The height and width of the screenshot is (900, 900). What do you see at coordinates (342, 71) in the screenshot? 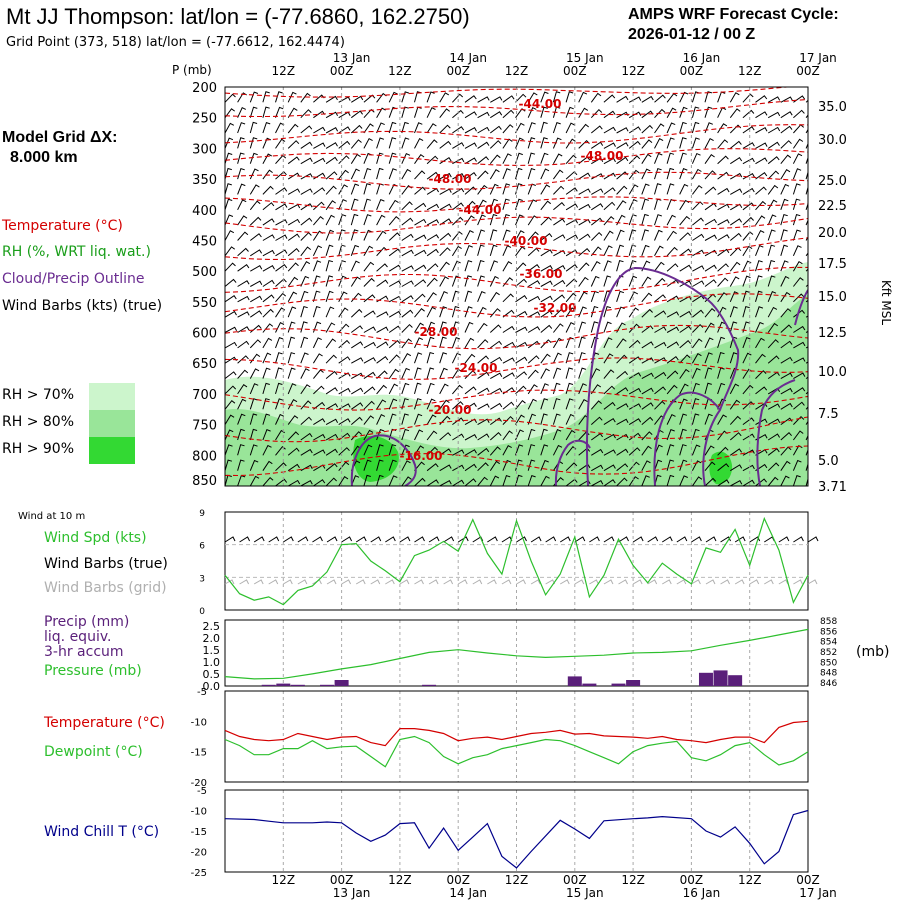
I see `top-hour-label: 00Z` at bounding box center [342, 71].